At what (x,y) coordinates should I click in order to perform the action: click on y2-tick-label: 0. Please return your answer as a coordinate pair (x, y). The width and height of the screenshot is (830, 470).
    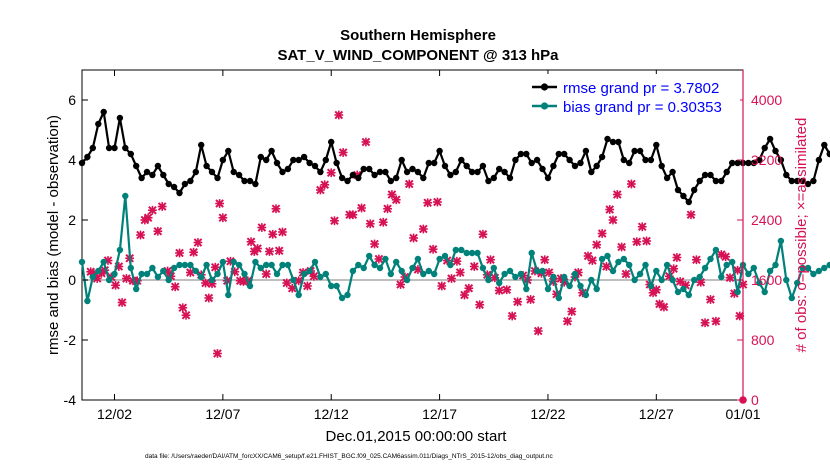
    Looking at the image, I should click on (755, 400).